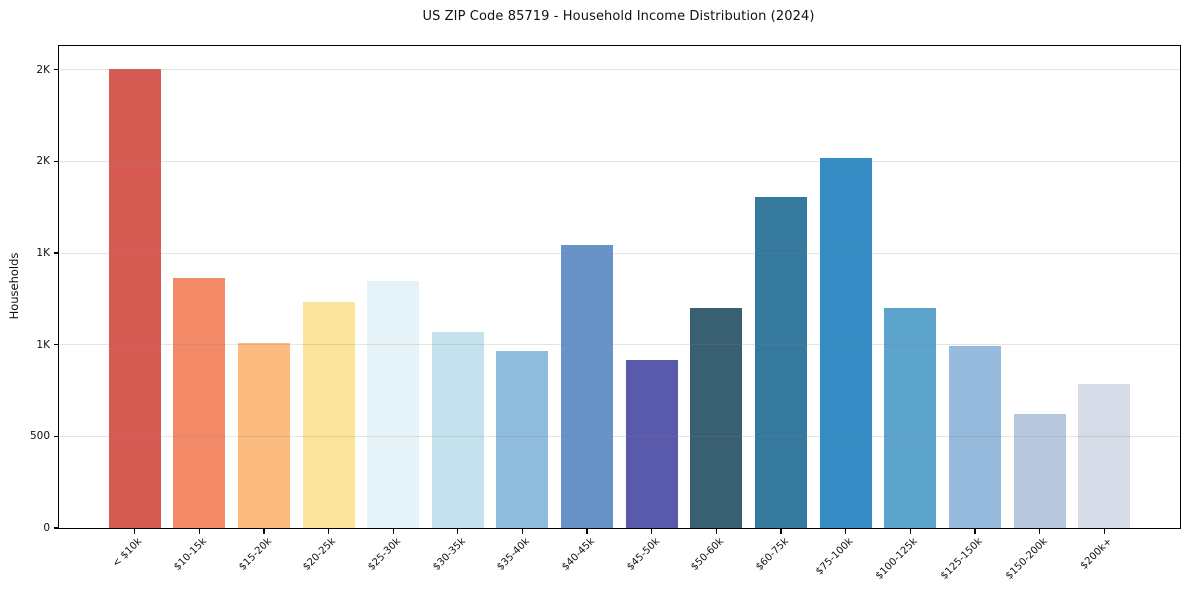 The image size is (1189, 590). Describe the element at coordinates (127, 553) in the screenshot. I see `x-tick-label: < $10k` at that location.